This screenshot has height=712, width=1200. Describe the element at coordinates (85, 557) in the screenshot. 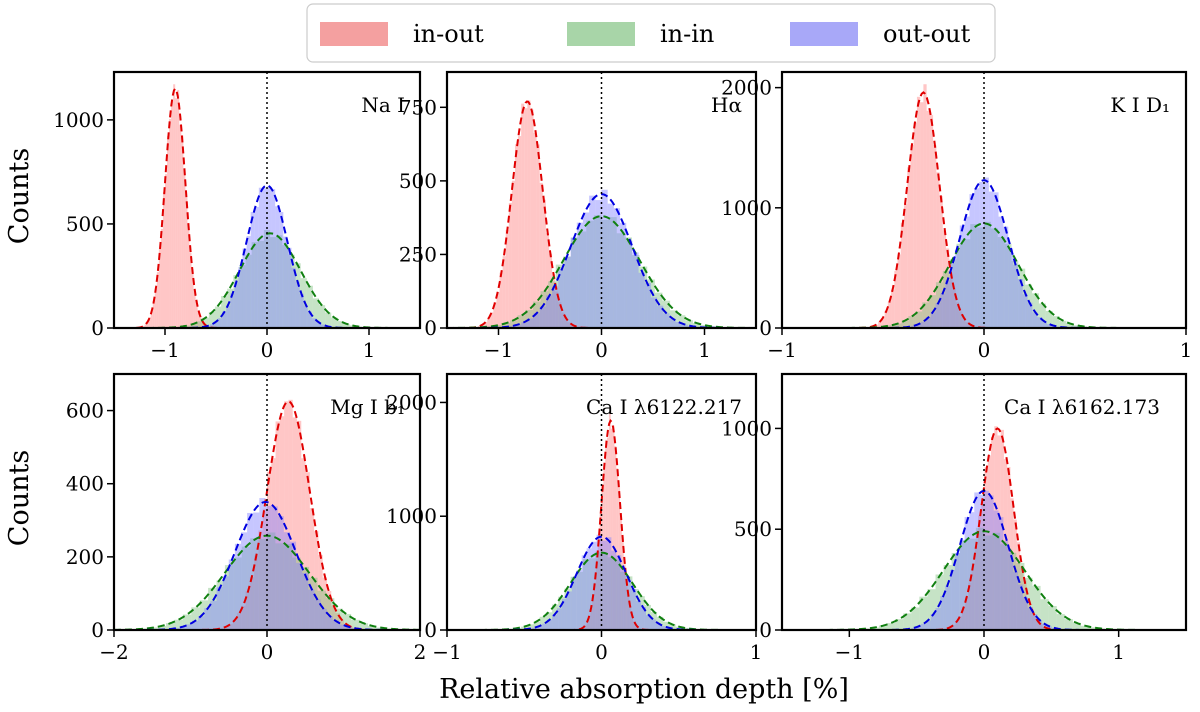

I see `y-tick-label: 200` at that location.